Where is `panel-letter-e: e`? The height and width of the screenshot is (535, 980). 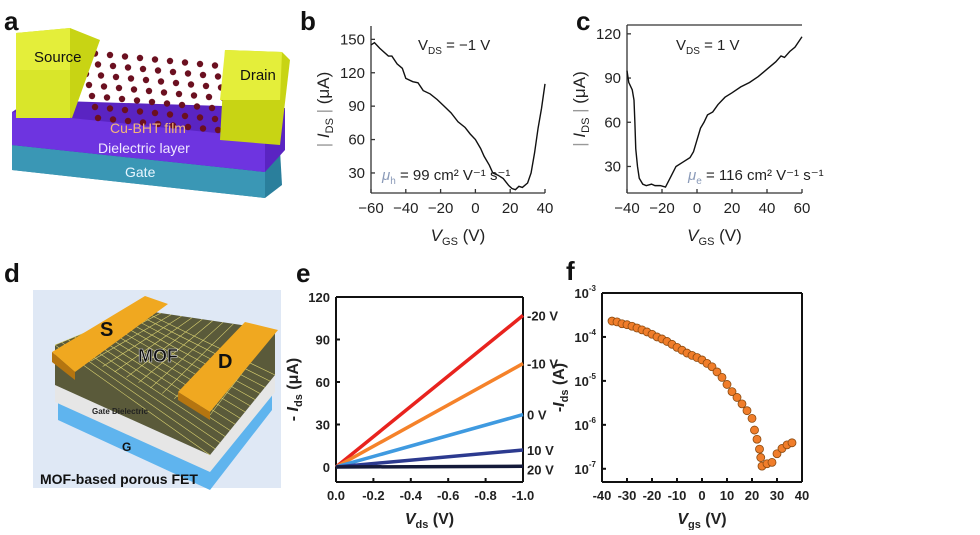
panel-letter-e: e is located at coordinates (303, 273).